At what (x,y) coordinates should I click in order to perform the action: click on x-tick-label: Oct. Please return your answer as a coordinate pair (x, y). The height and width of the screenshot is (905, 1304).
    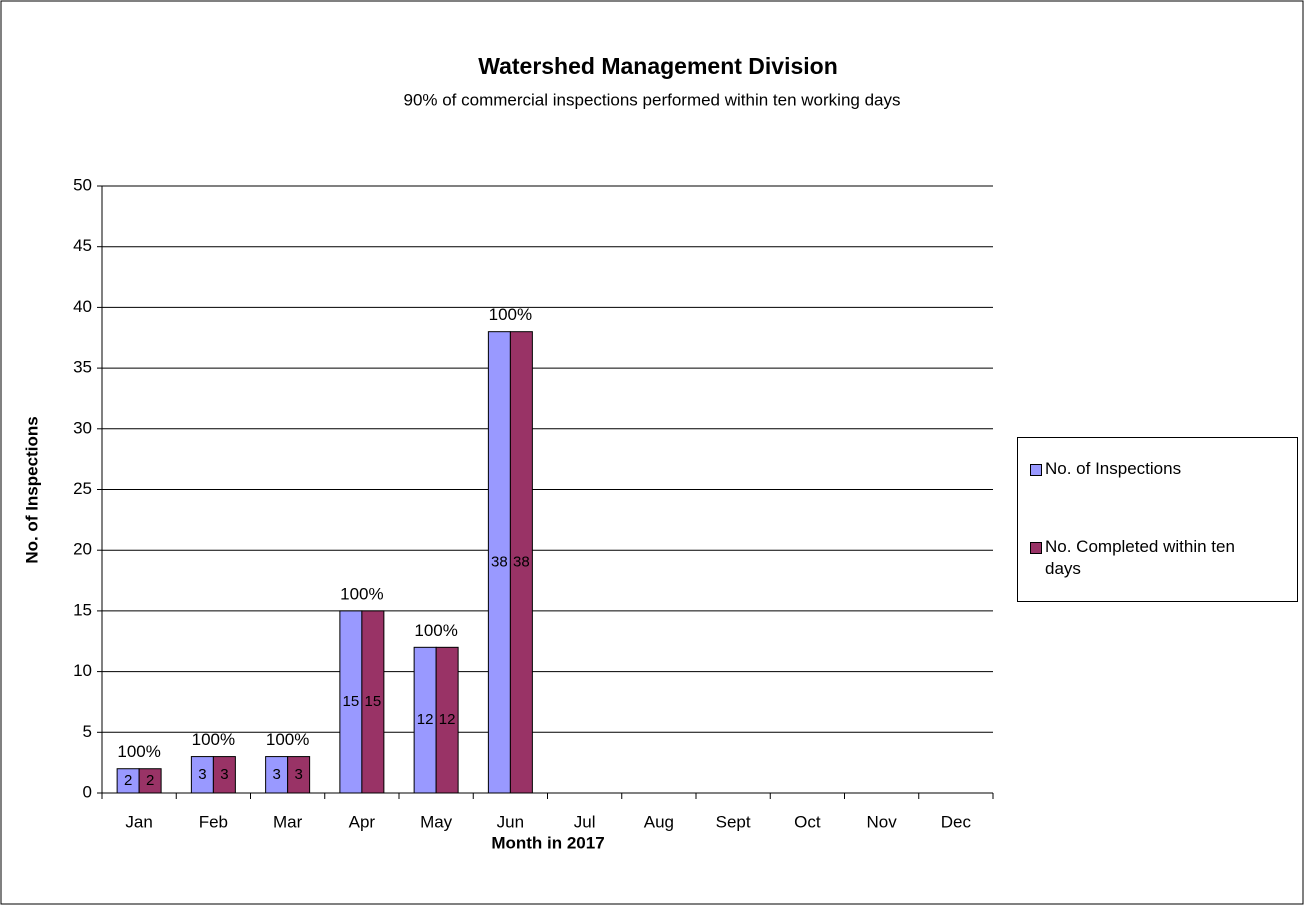
    Looking at the image, I should click on (807, 821).